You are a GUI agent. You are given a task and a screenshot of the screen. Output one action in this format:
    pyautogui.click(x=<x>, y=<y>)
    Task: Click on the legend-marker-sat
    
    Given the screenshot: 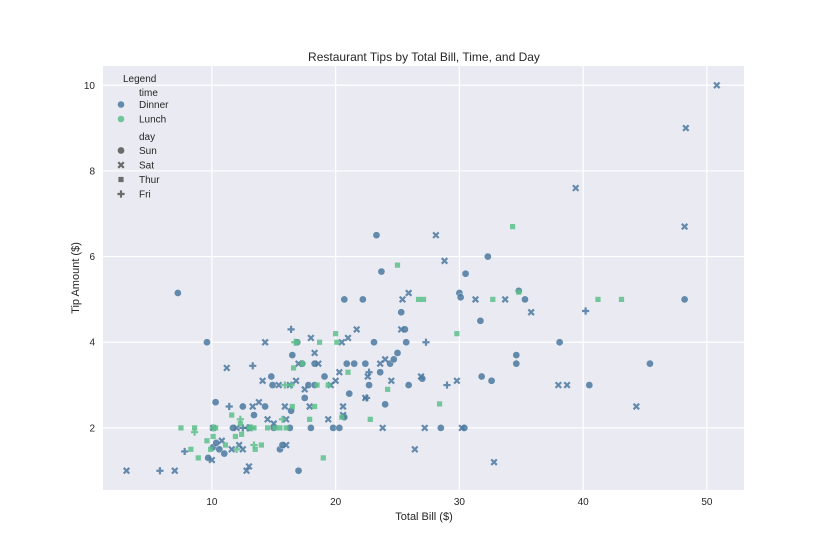 What is the action you would take?
    pyautogui.click(x=121, y=165)
    